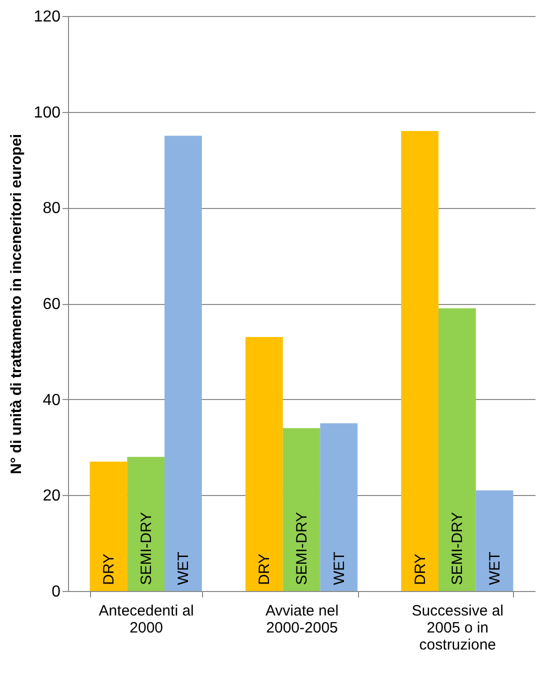  What do you see at coordinates (51, 209) in the screenshot?
I see `y-tick-label: 80` at bounding box center [51, 209].